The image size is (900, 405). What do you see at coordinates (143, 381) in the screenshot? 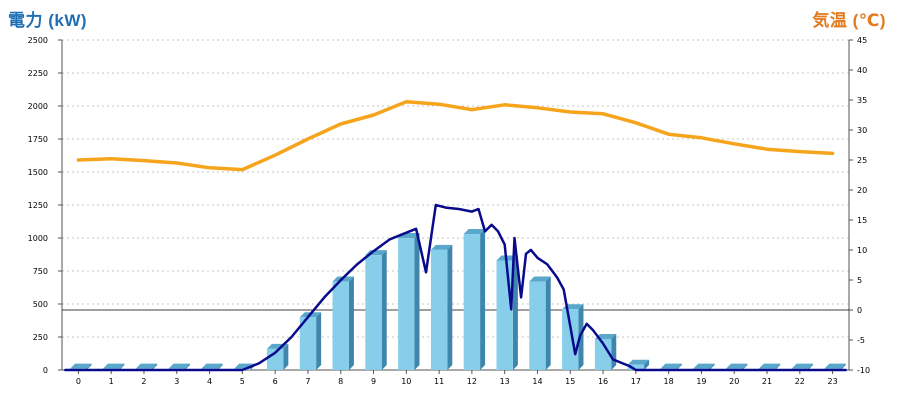
I see `x-tick-label: 2` at bounding box center [143, 381].